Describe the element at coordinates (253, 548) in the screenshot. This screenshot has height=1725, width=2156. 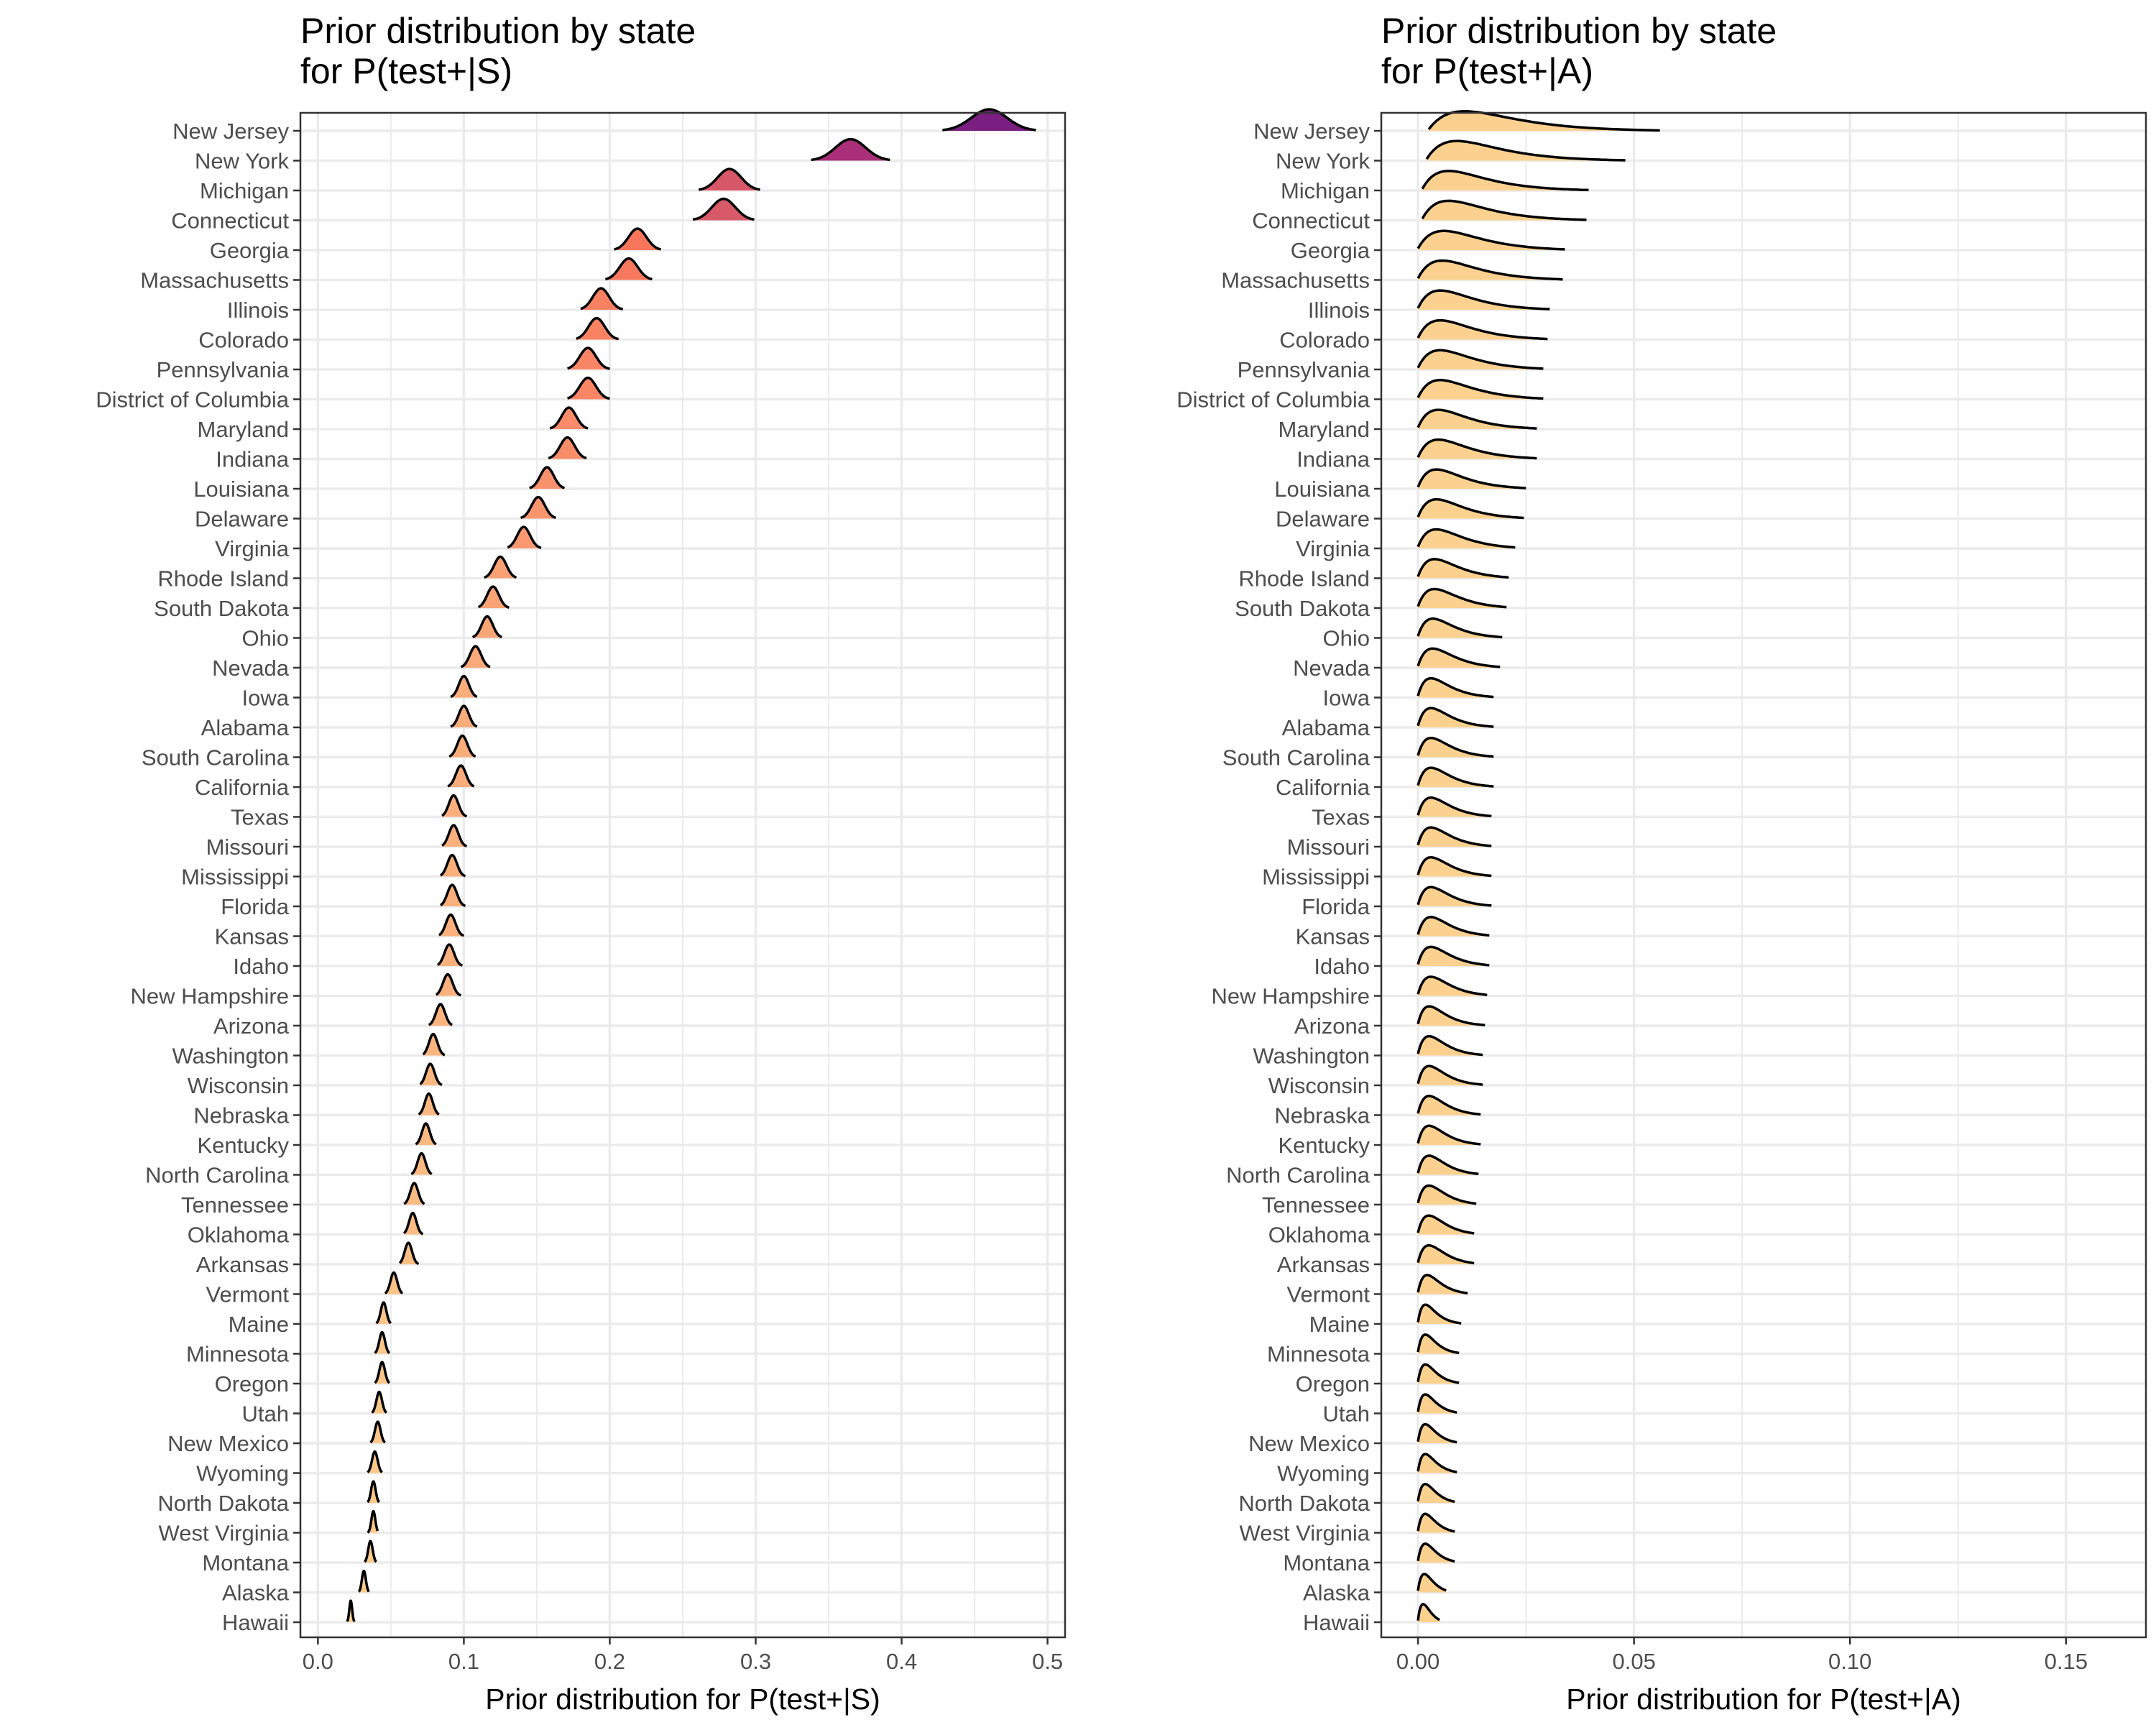
I see `y-tick-label: Virginia` at that location.